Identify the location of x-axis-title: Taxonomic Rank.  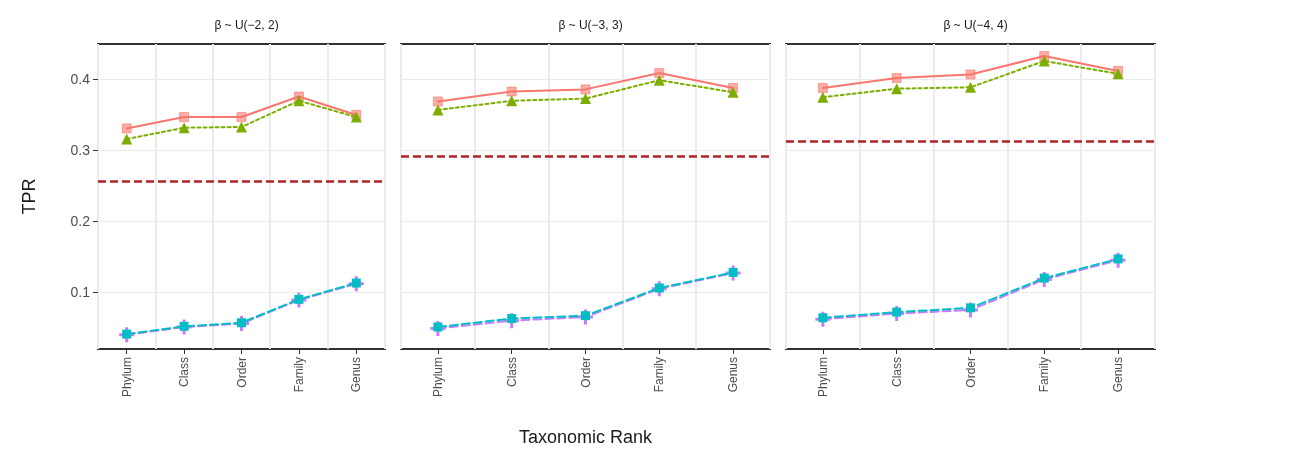
(585, 437).